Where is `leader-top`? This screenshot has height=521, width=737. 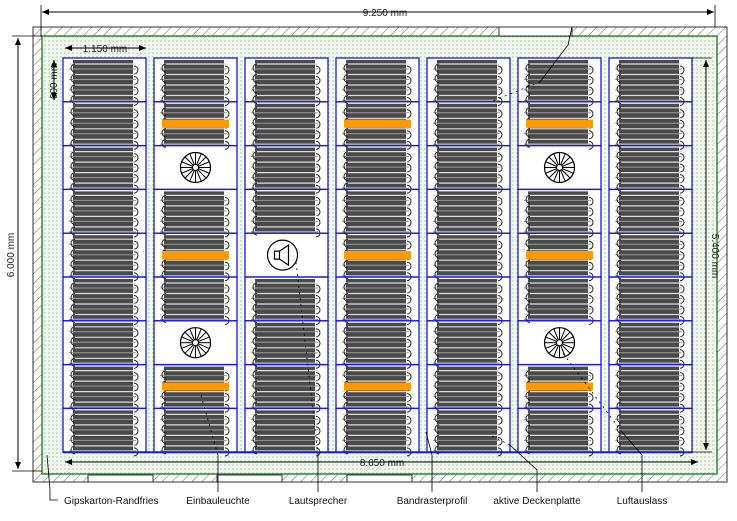 leader-top is located at coordinates (556, 54).